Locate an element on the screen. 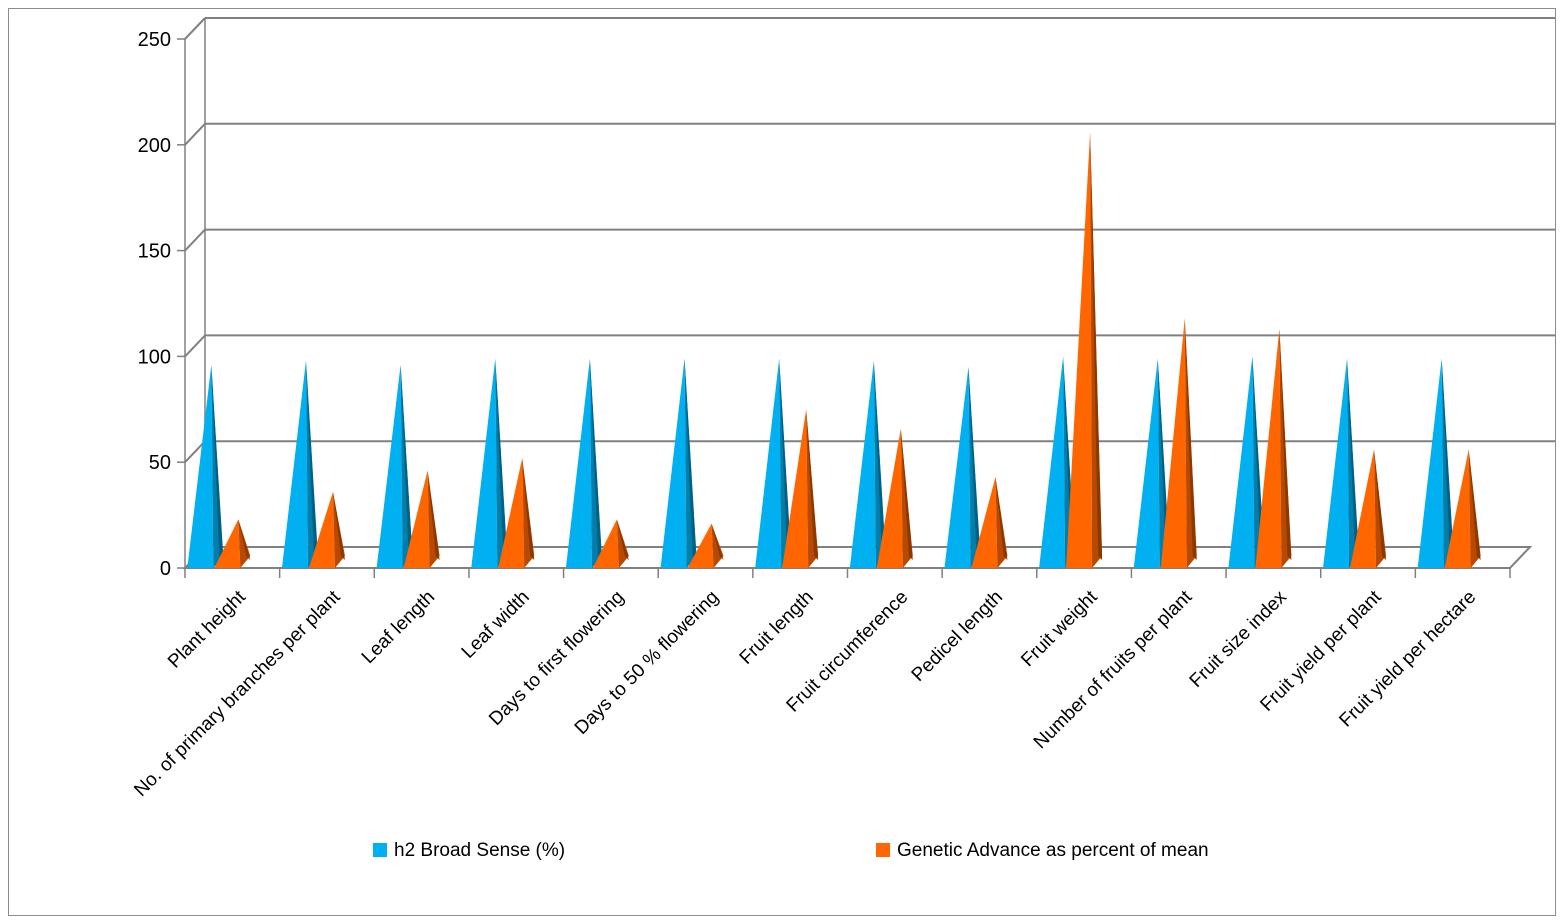 The image size is (1560, 922). category-label: Pedicel length is located at coordinates (957, 636).